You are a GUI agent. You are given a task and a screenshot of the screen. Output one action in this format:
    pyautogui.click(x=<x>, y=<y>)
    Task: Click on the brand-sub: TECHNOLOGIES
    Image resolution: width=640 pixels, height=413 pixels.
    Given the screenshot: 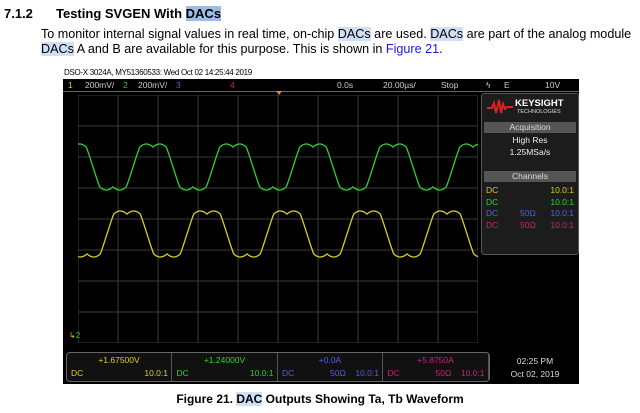 What is the action you would take?
    pyautogui.click(x=539, y=112)
    